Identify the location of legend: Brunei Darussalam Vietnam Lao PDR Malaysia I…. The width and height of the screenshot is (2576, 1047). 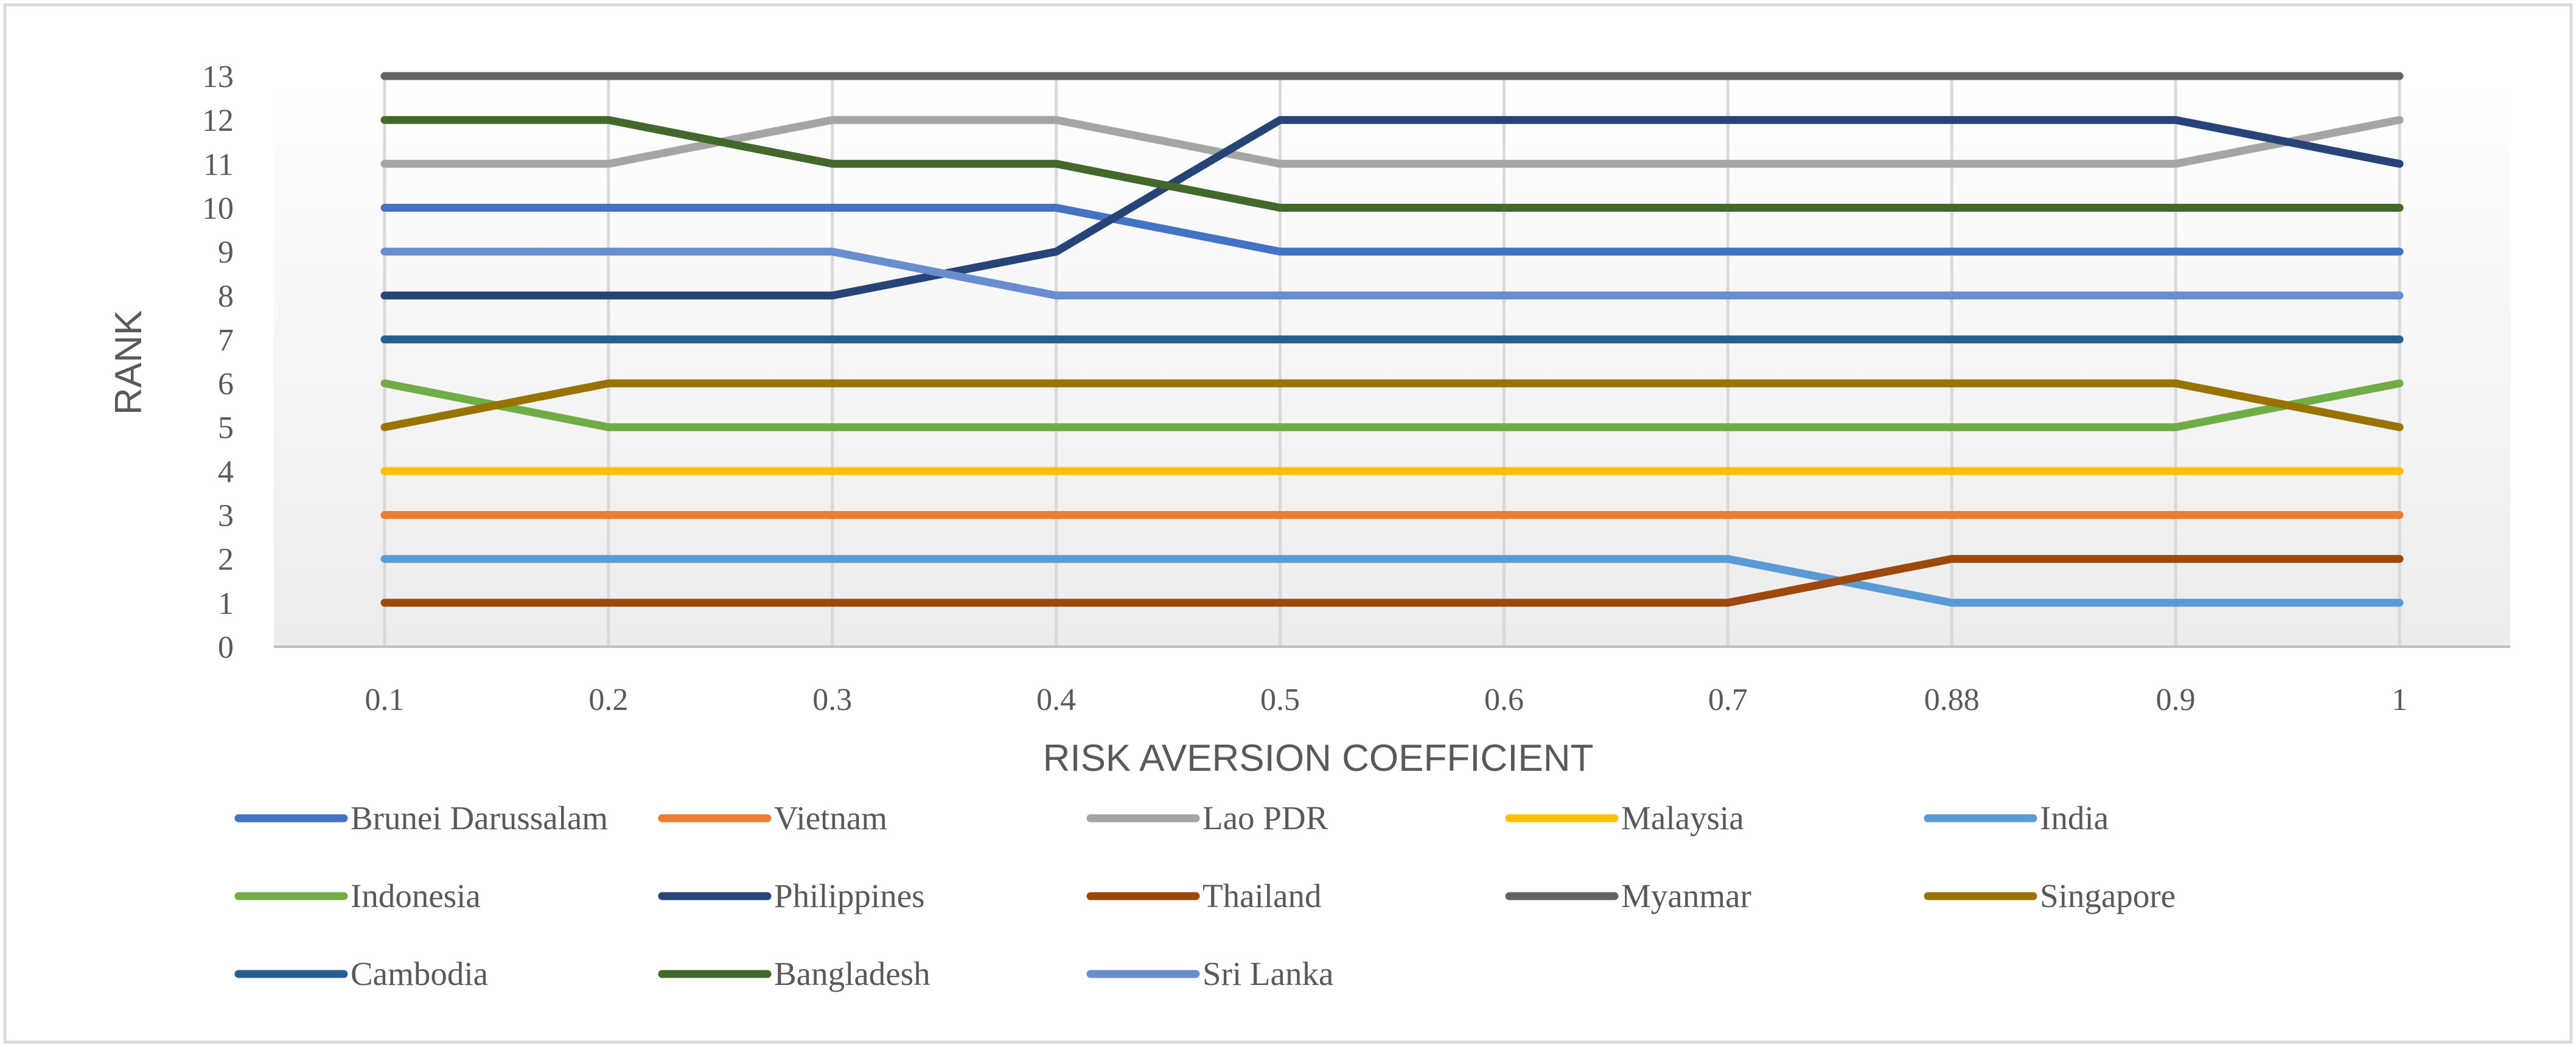
(1205, 895).